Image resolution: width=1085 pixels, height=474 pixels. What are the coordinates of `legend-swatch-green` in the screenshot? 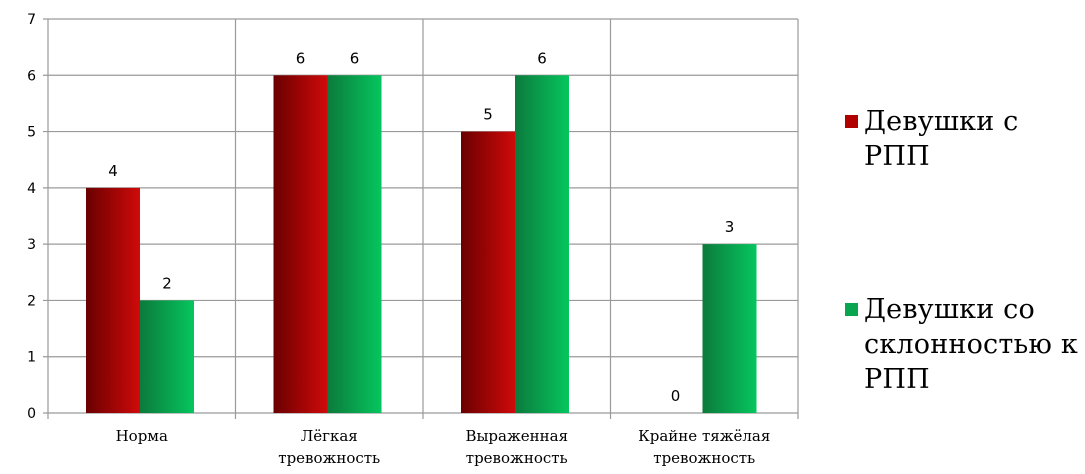 It's located at (851, 309).